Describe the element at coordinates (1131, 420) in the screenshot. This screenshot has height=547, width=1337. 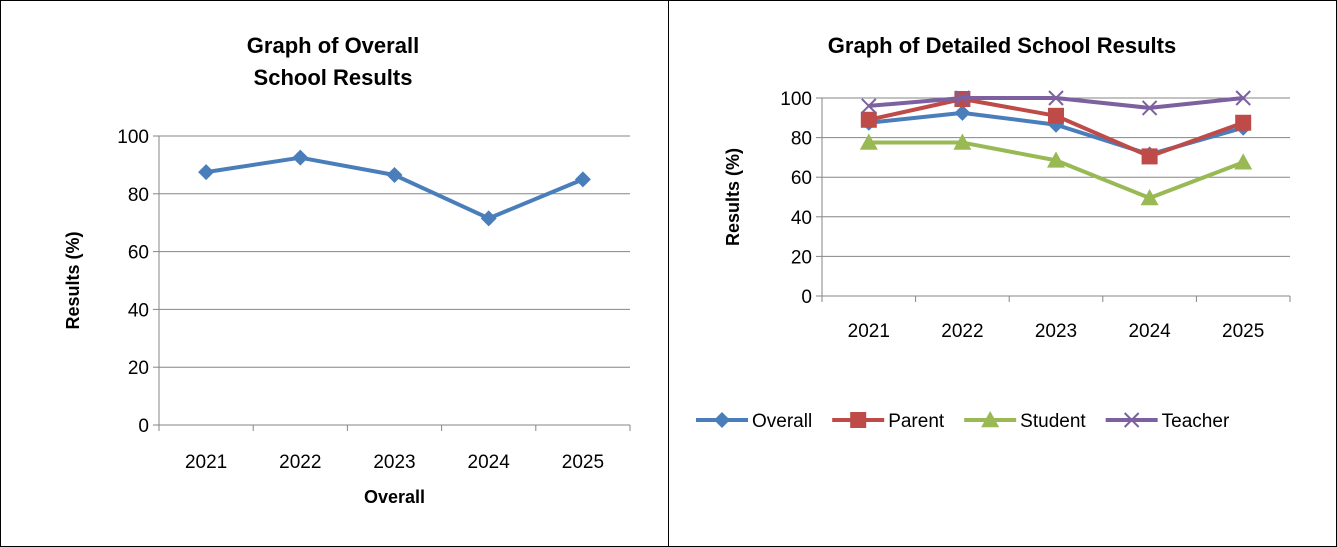
I see `legend-marker-teacher` at that location.